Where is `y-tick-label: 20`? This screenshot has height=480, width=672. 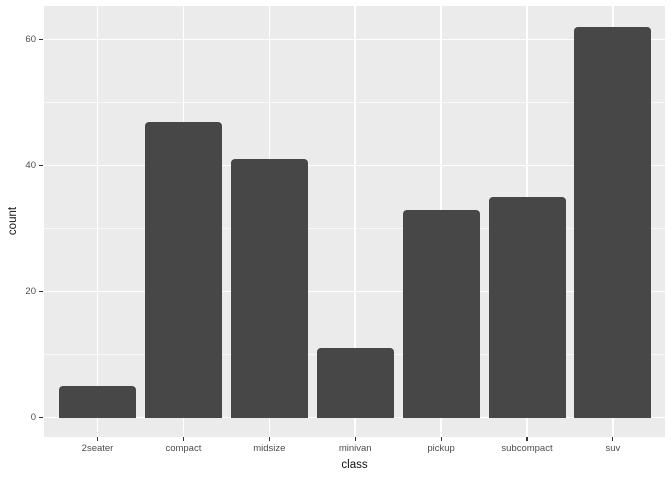 y-tick-label: 20 is located at coordinates (30, 291).